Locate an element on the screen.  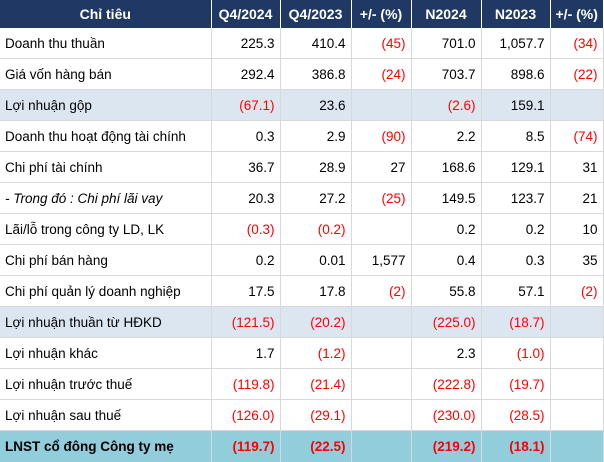
value-cell: 8.5 is located at coordinates (515, 136).